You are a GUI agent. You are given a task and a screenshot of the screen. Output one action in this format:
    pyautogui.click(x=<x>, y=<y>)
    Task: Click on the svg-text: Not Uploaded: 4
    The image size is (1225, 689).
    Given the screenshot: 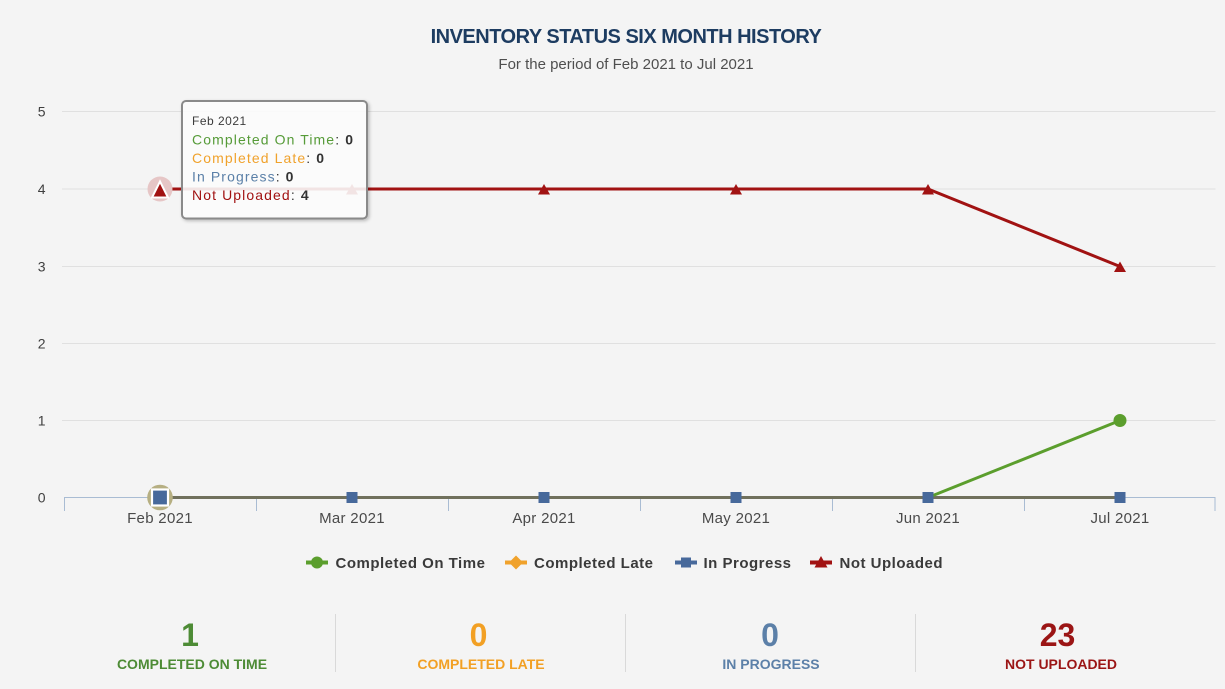 What is the action you would take?
    pyautogui.click(x=251, y=195)
    